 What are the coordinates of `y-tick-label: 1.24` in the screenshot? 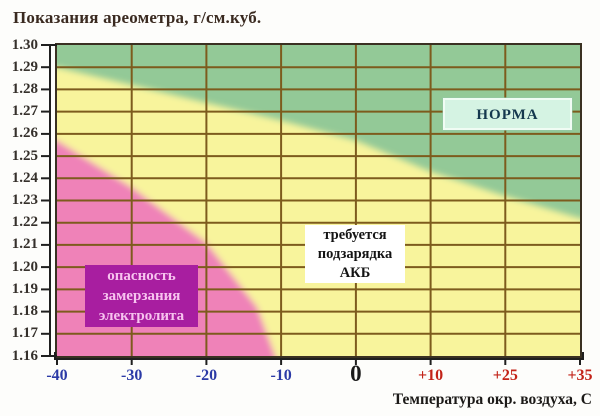 It's located at (24, 177).